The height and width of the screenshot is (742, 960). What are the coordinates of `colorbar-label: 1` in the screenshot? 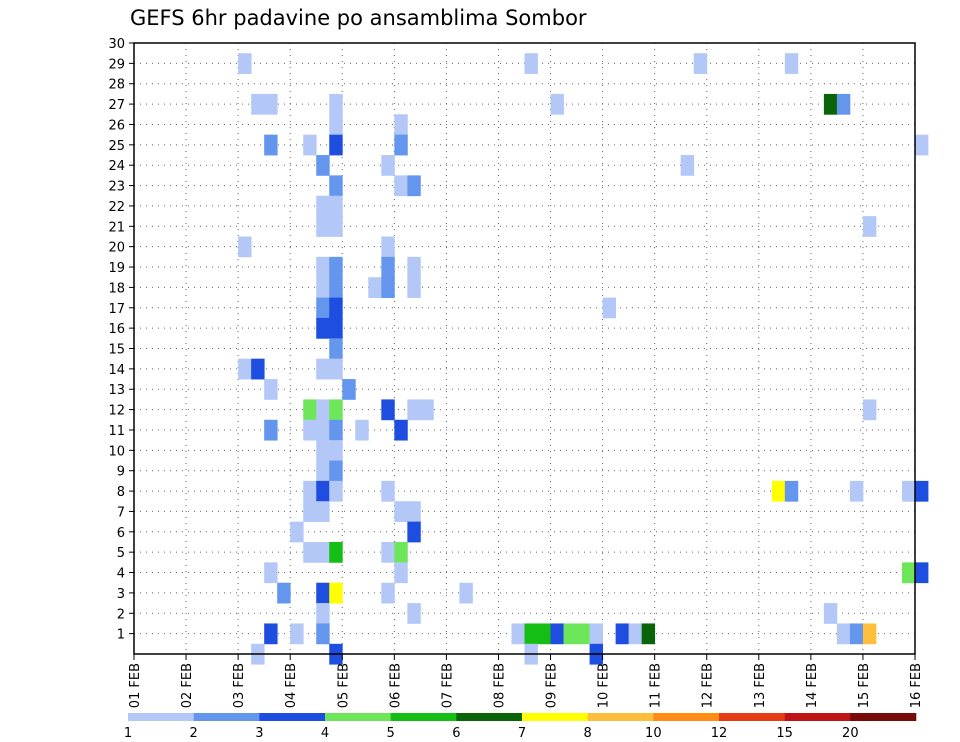 It's located at (128, 733).